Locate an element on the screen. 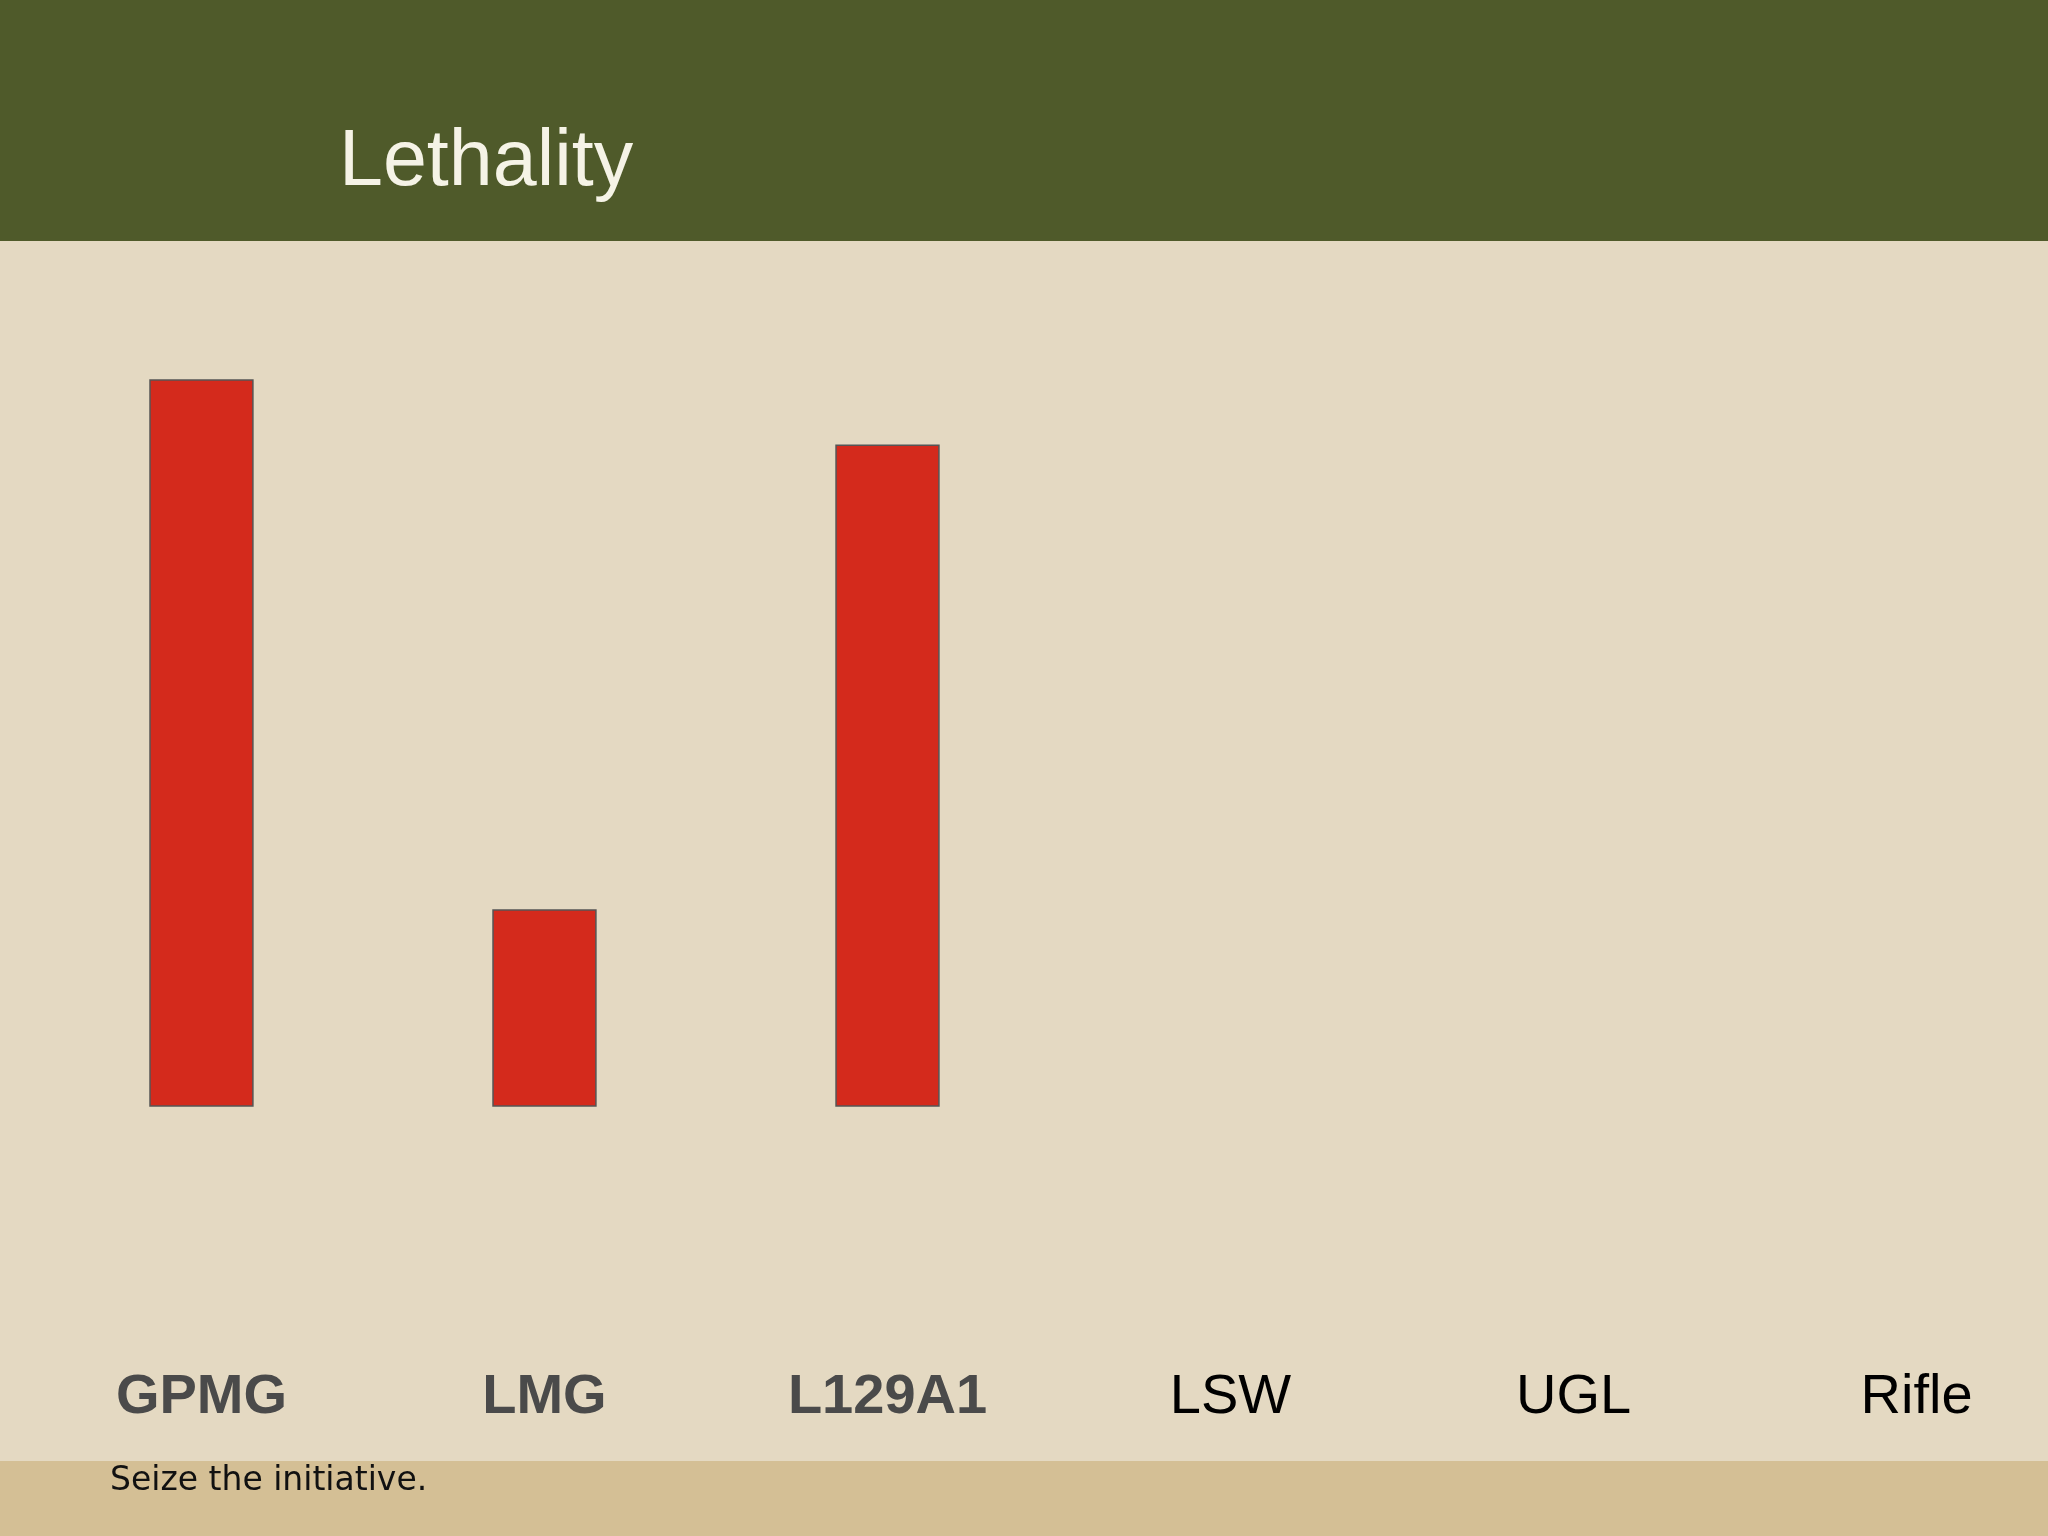  x-tick-label: GPMG is located at coordinates (201, 1393).